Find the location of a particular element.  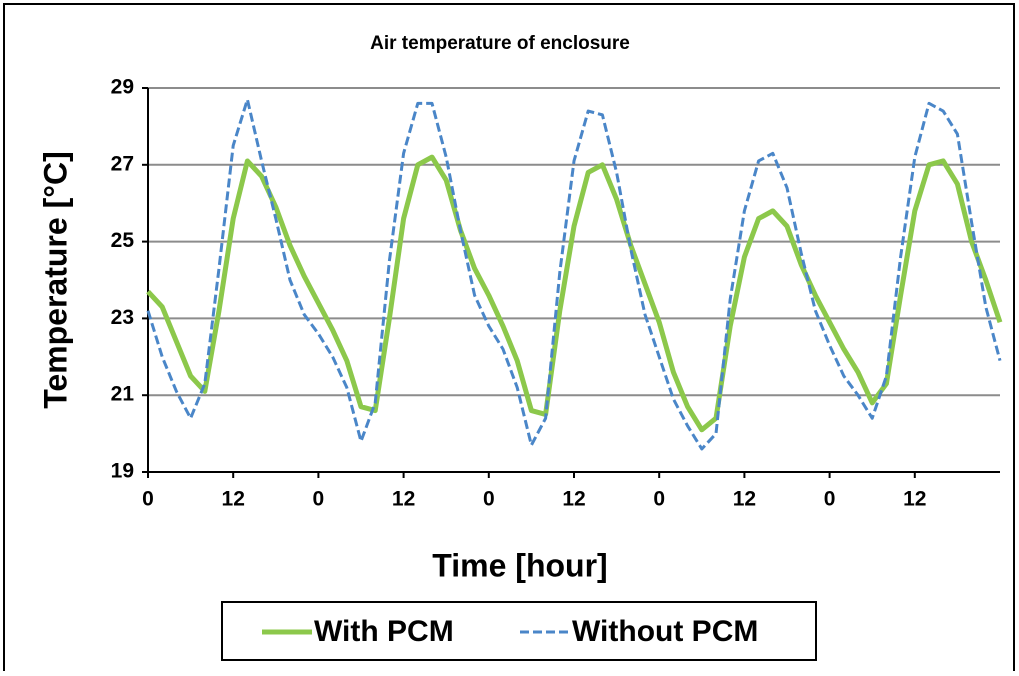

x-axis-label: Time [hour] is located at coordinates (519, 565).